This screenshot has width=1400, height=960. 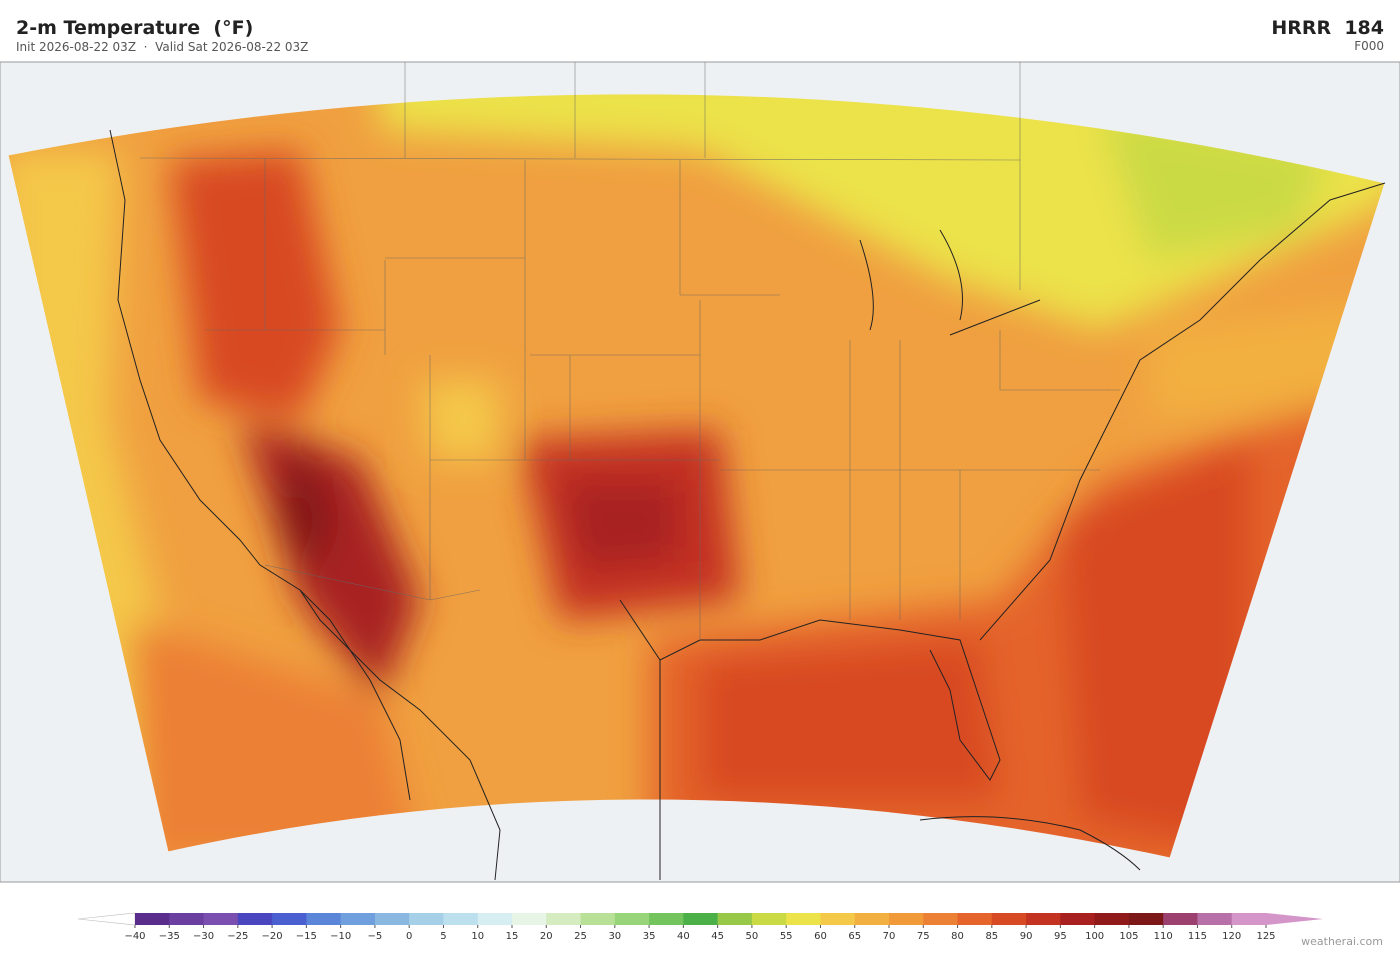 I want to click on colorbar-tick-label: 45, so click(x=717, y=936).